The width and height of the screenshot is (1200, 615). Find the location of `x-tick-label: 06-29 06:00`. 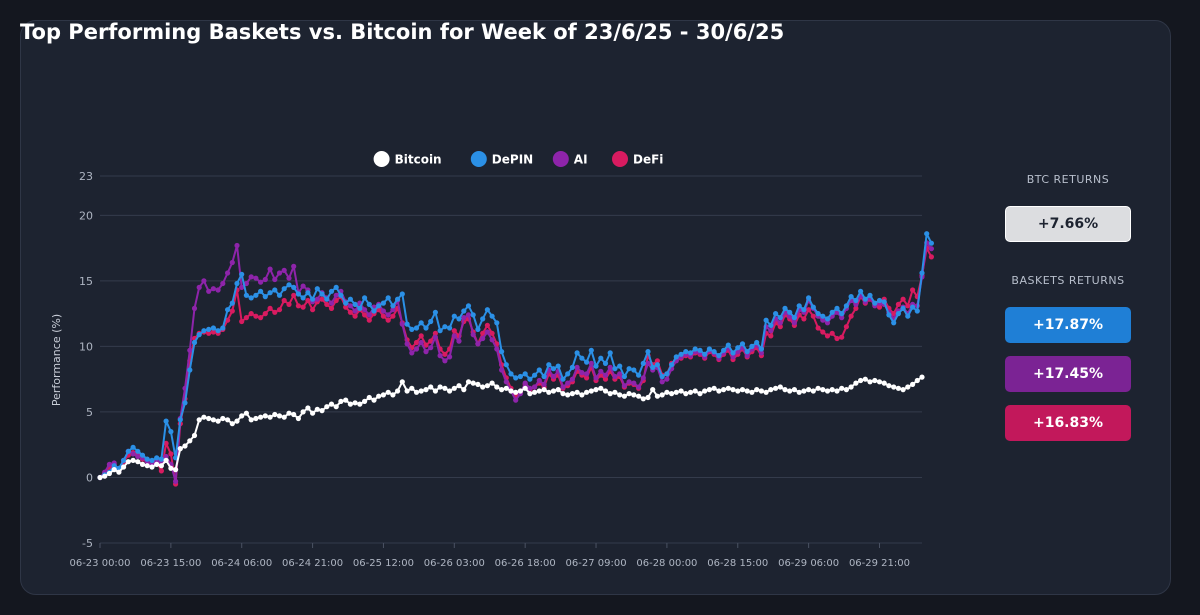

x-tick-label: 06-29 06:00 is located at coordinates (808, 563).